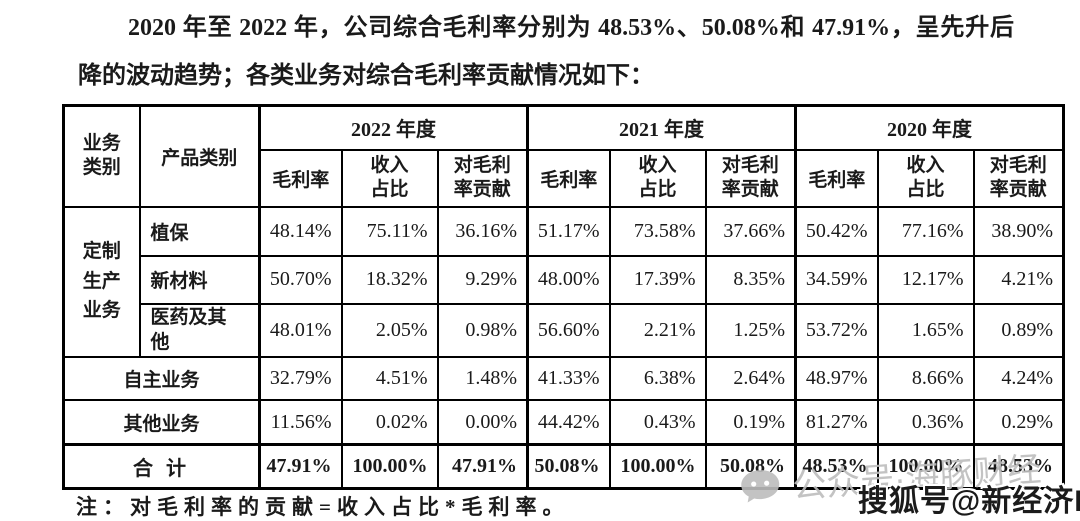 The width and height of the screenshot is (1080, 521). Describe the element at coordinates (199, 330) in the screenshot. I see `row-label-pharma-other: 医药及其他` at that location.